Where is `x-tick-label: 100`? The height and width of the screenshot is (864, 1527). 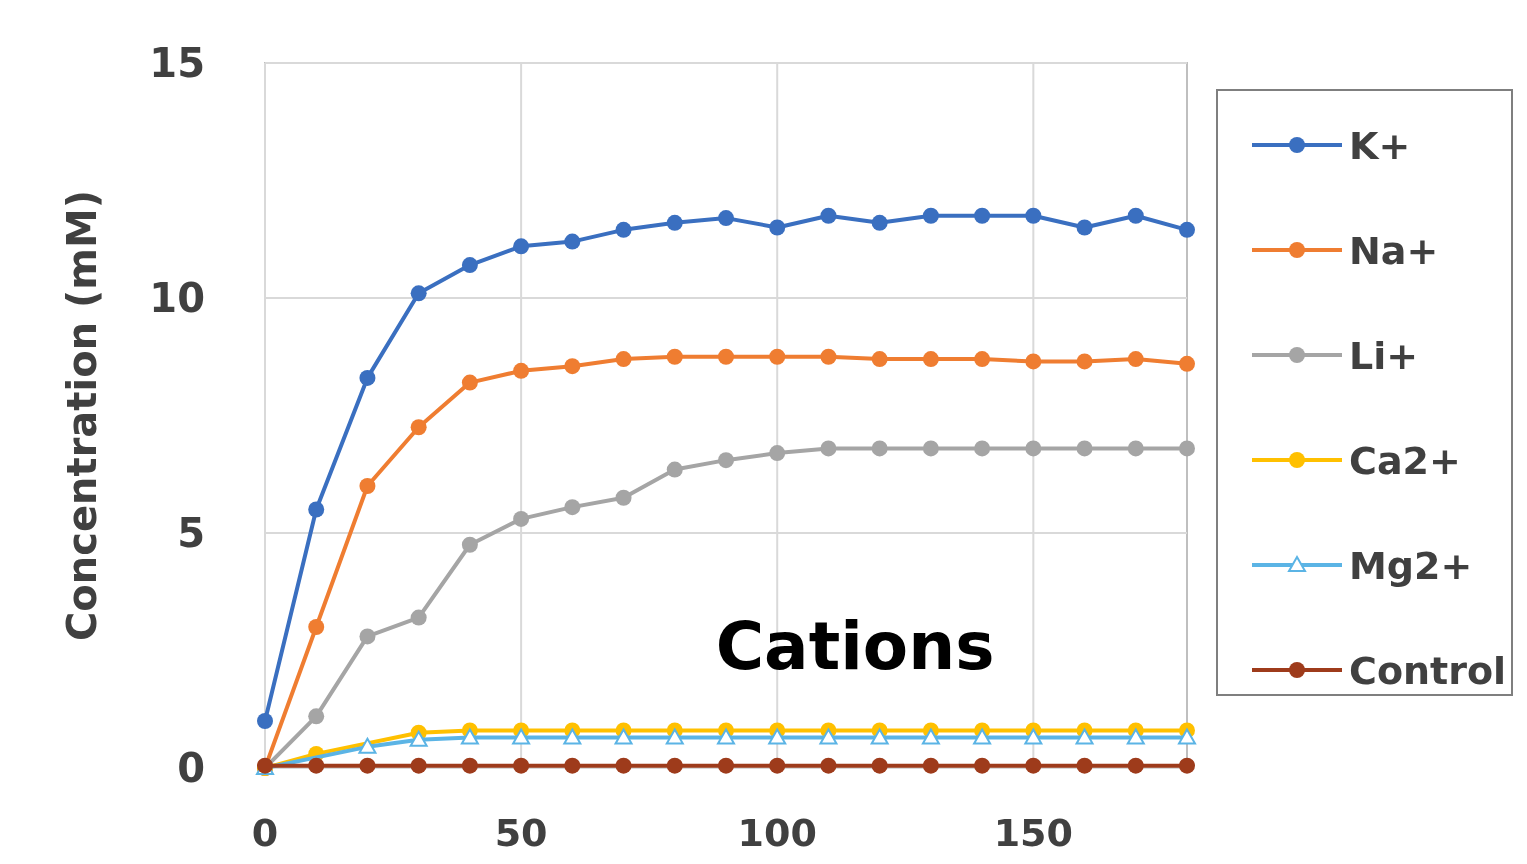
x-tick-label: 100 is located at coordinates (777, 833).